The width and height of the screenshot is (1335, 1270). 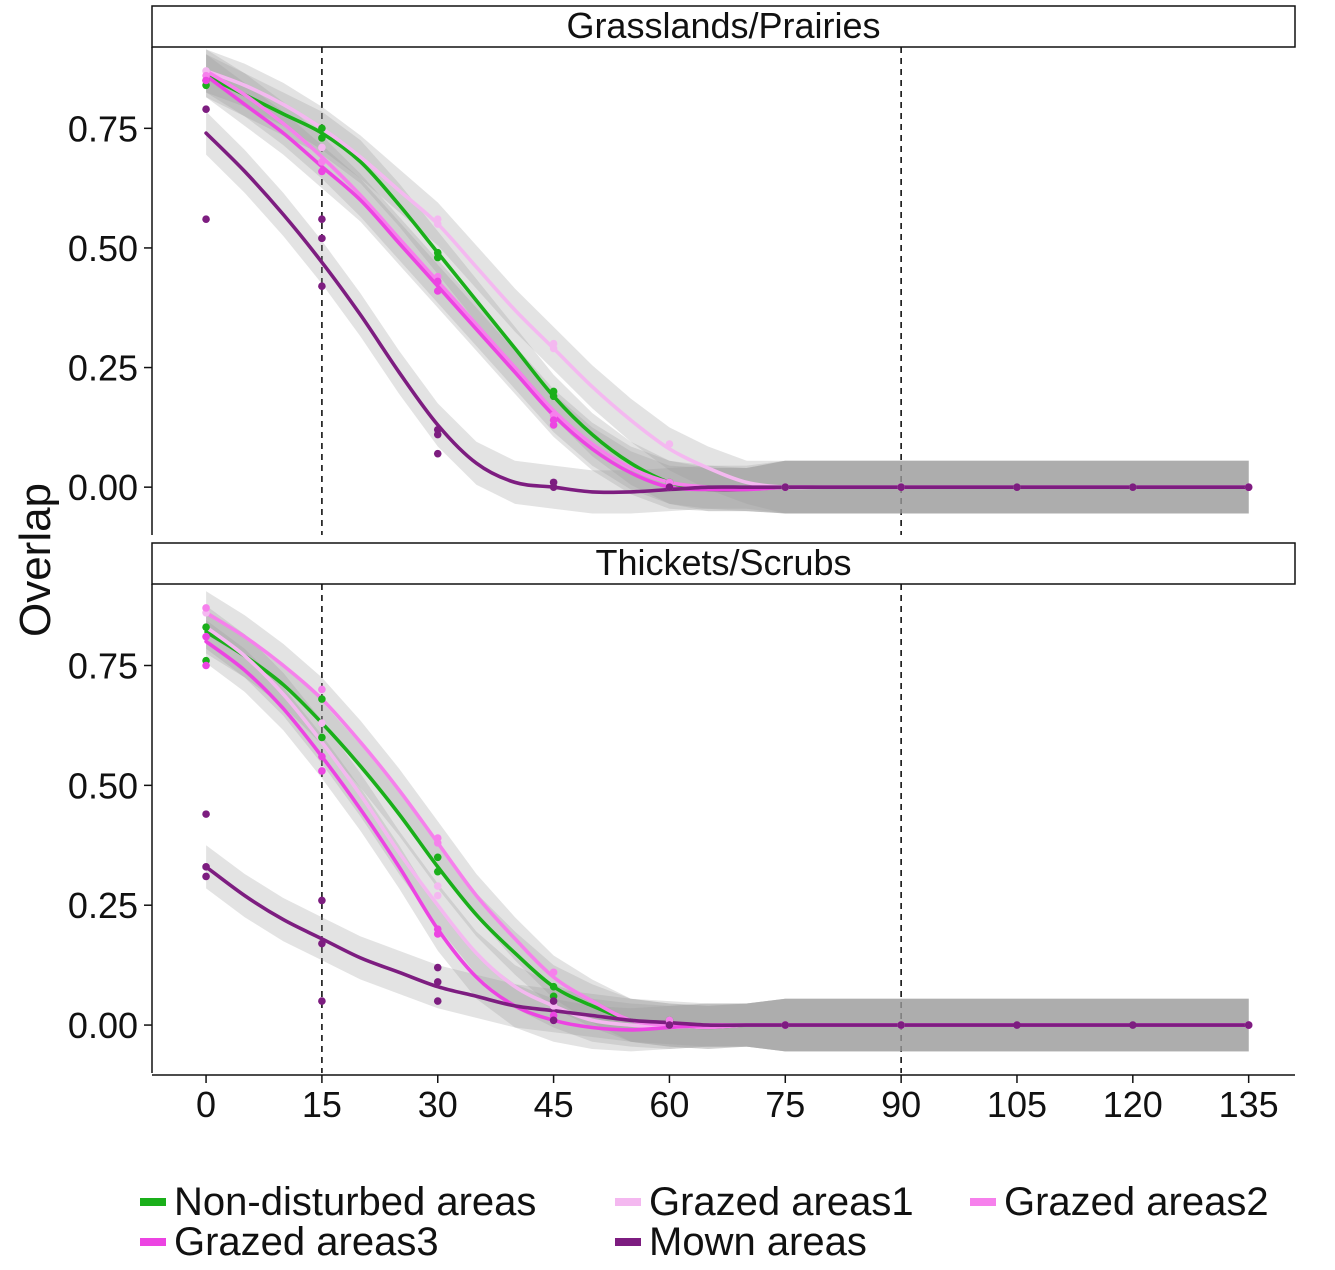 I want to click on legend-label: Grazed areas2, so click(x=1136, y=1202).